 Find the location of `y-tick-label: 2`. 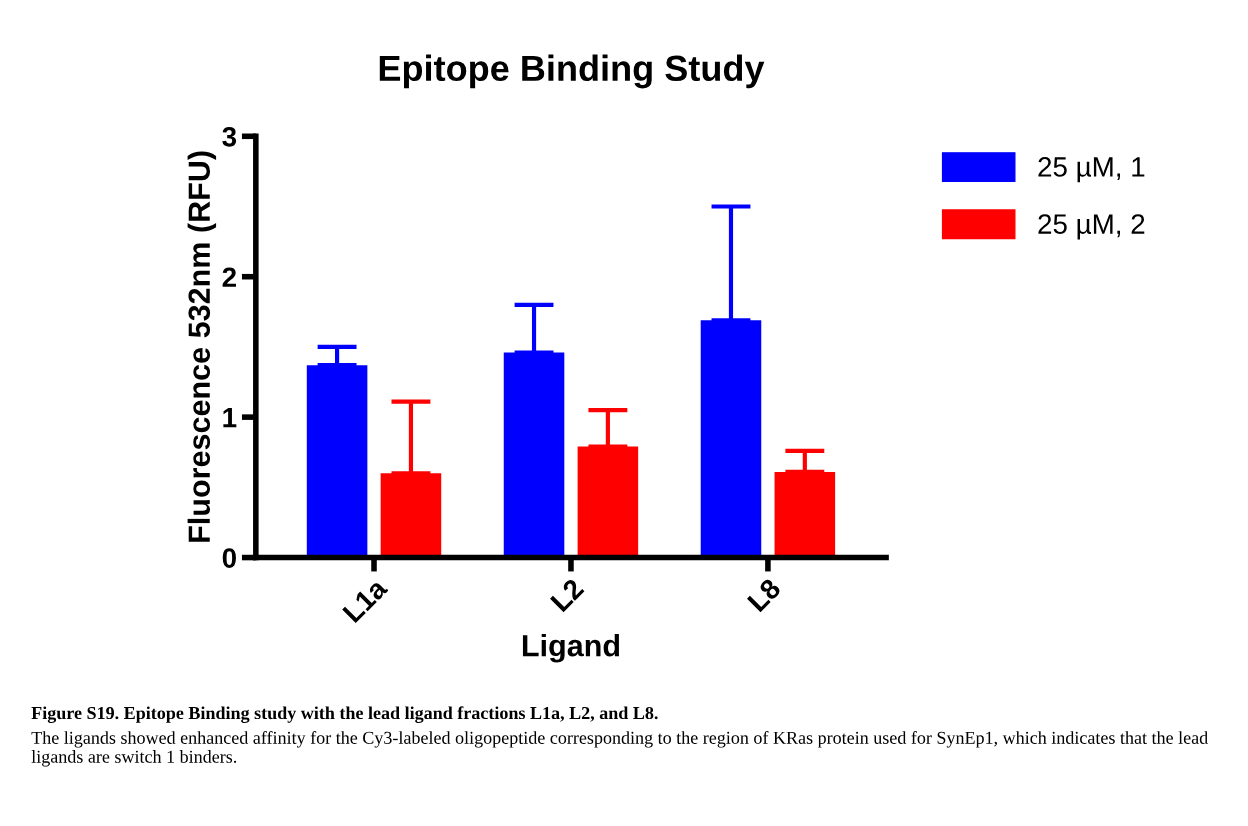

y-tick-label: 2 is located at coordinates (229, 277).